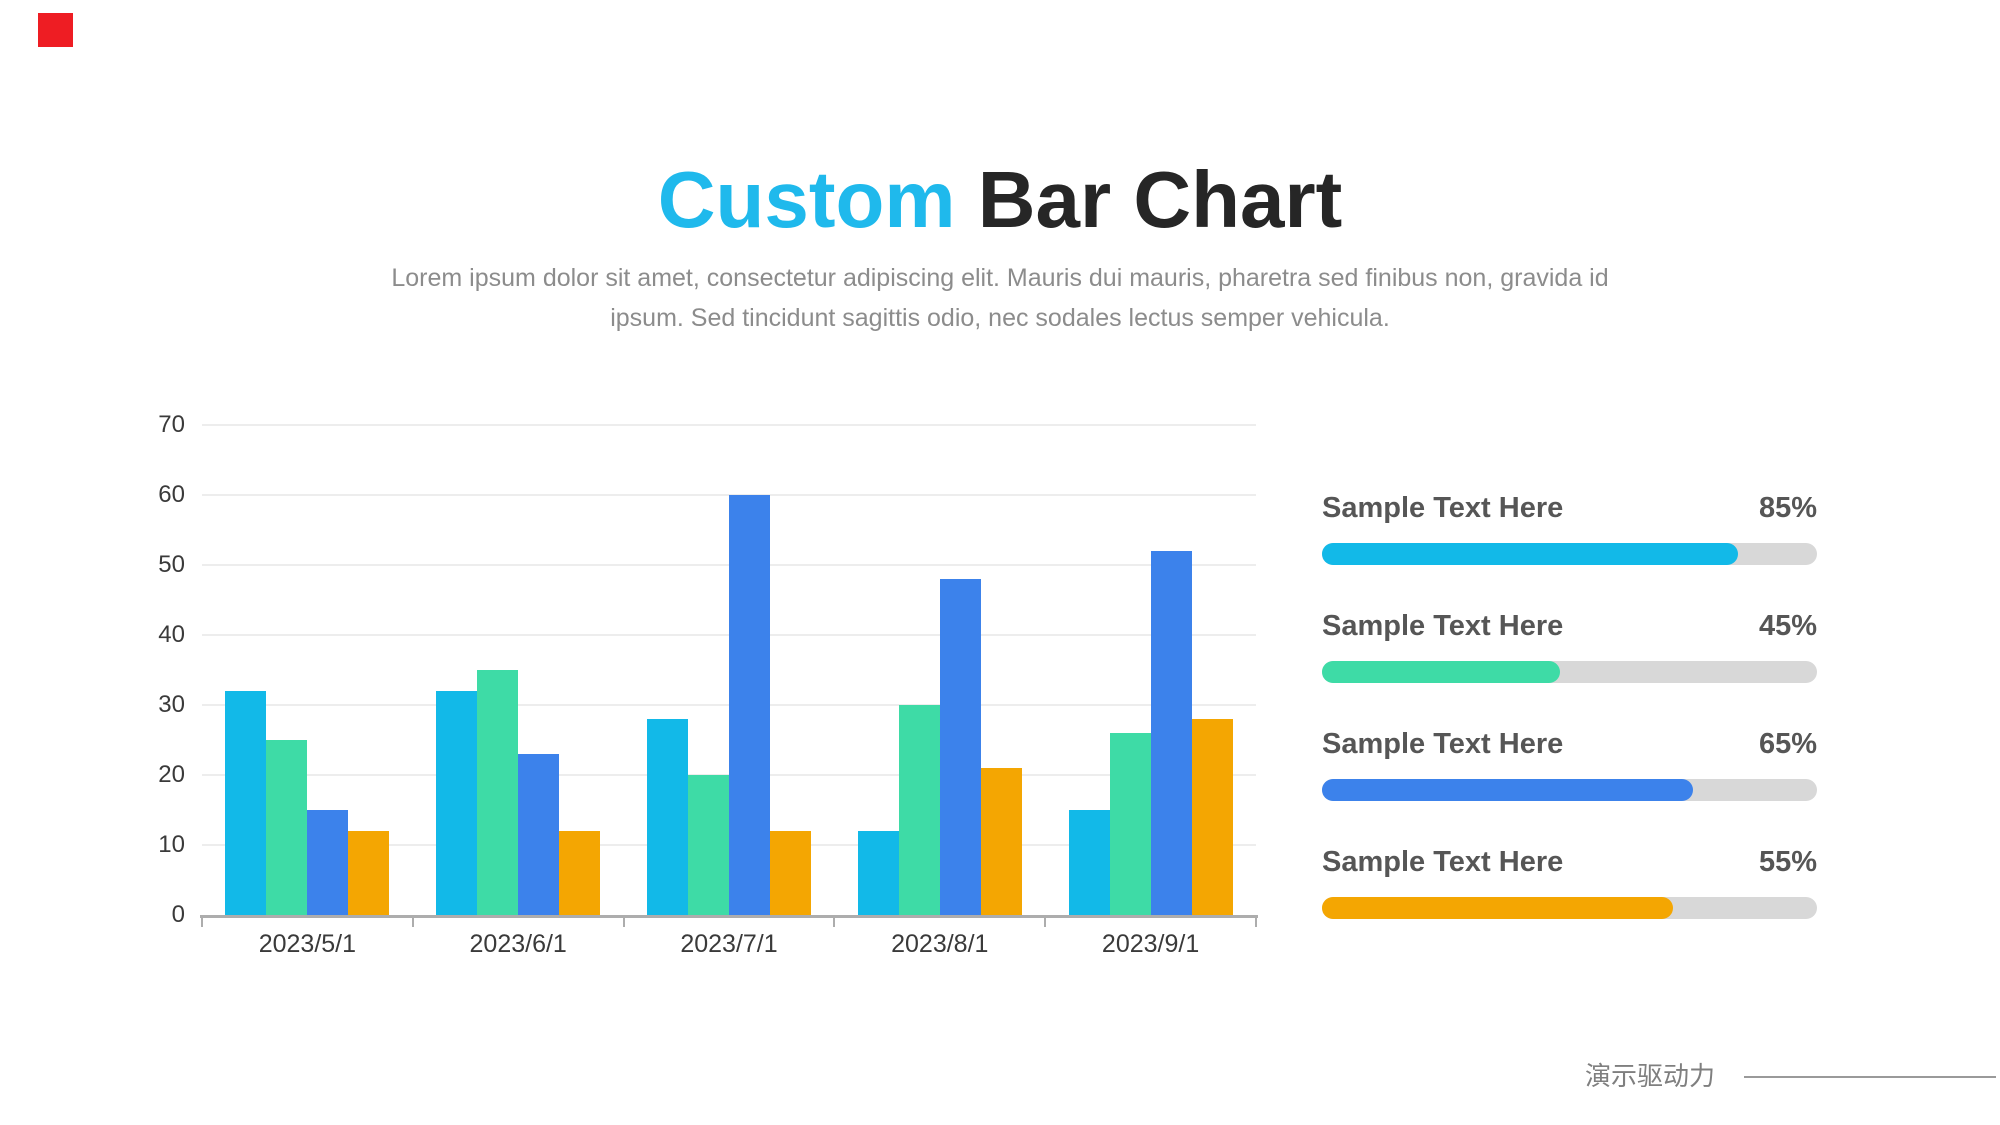 This screenshot has height=1125, width=2000. Describe the element at coordinates (171, 704) in the screenshot. I see `y-tick-label-30: 30` at that location.